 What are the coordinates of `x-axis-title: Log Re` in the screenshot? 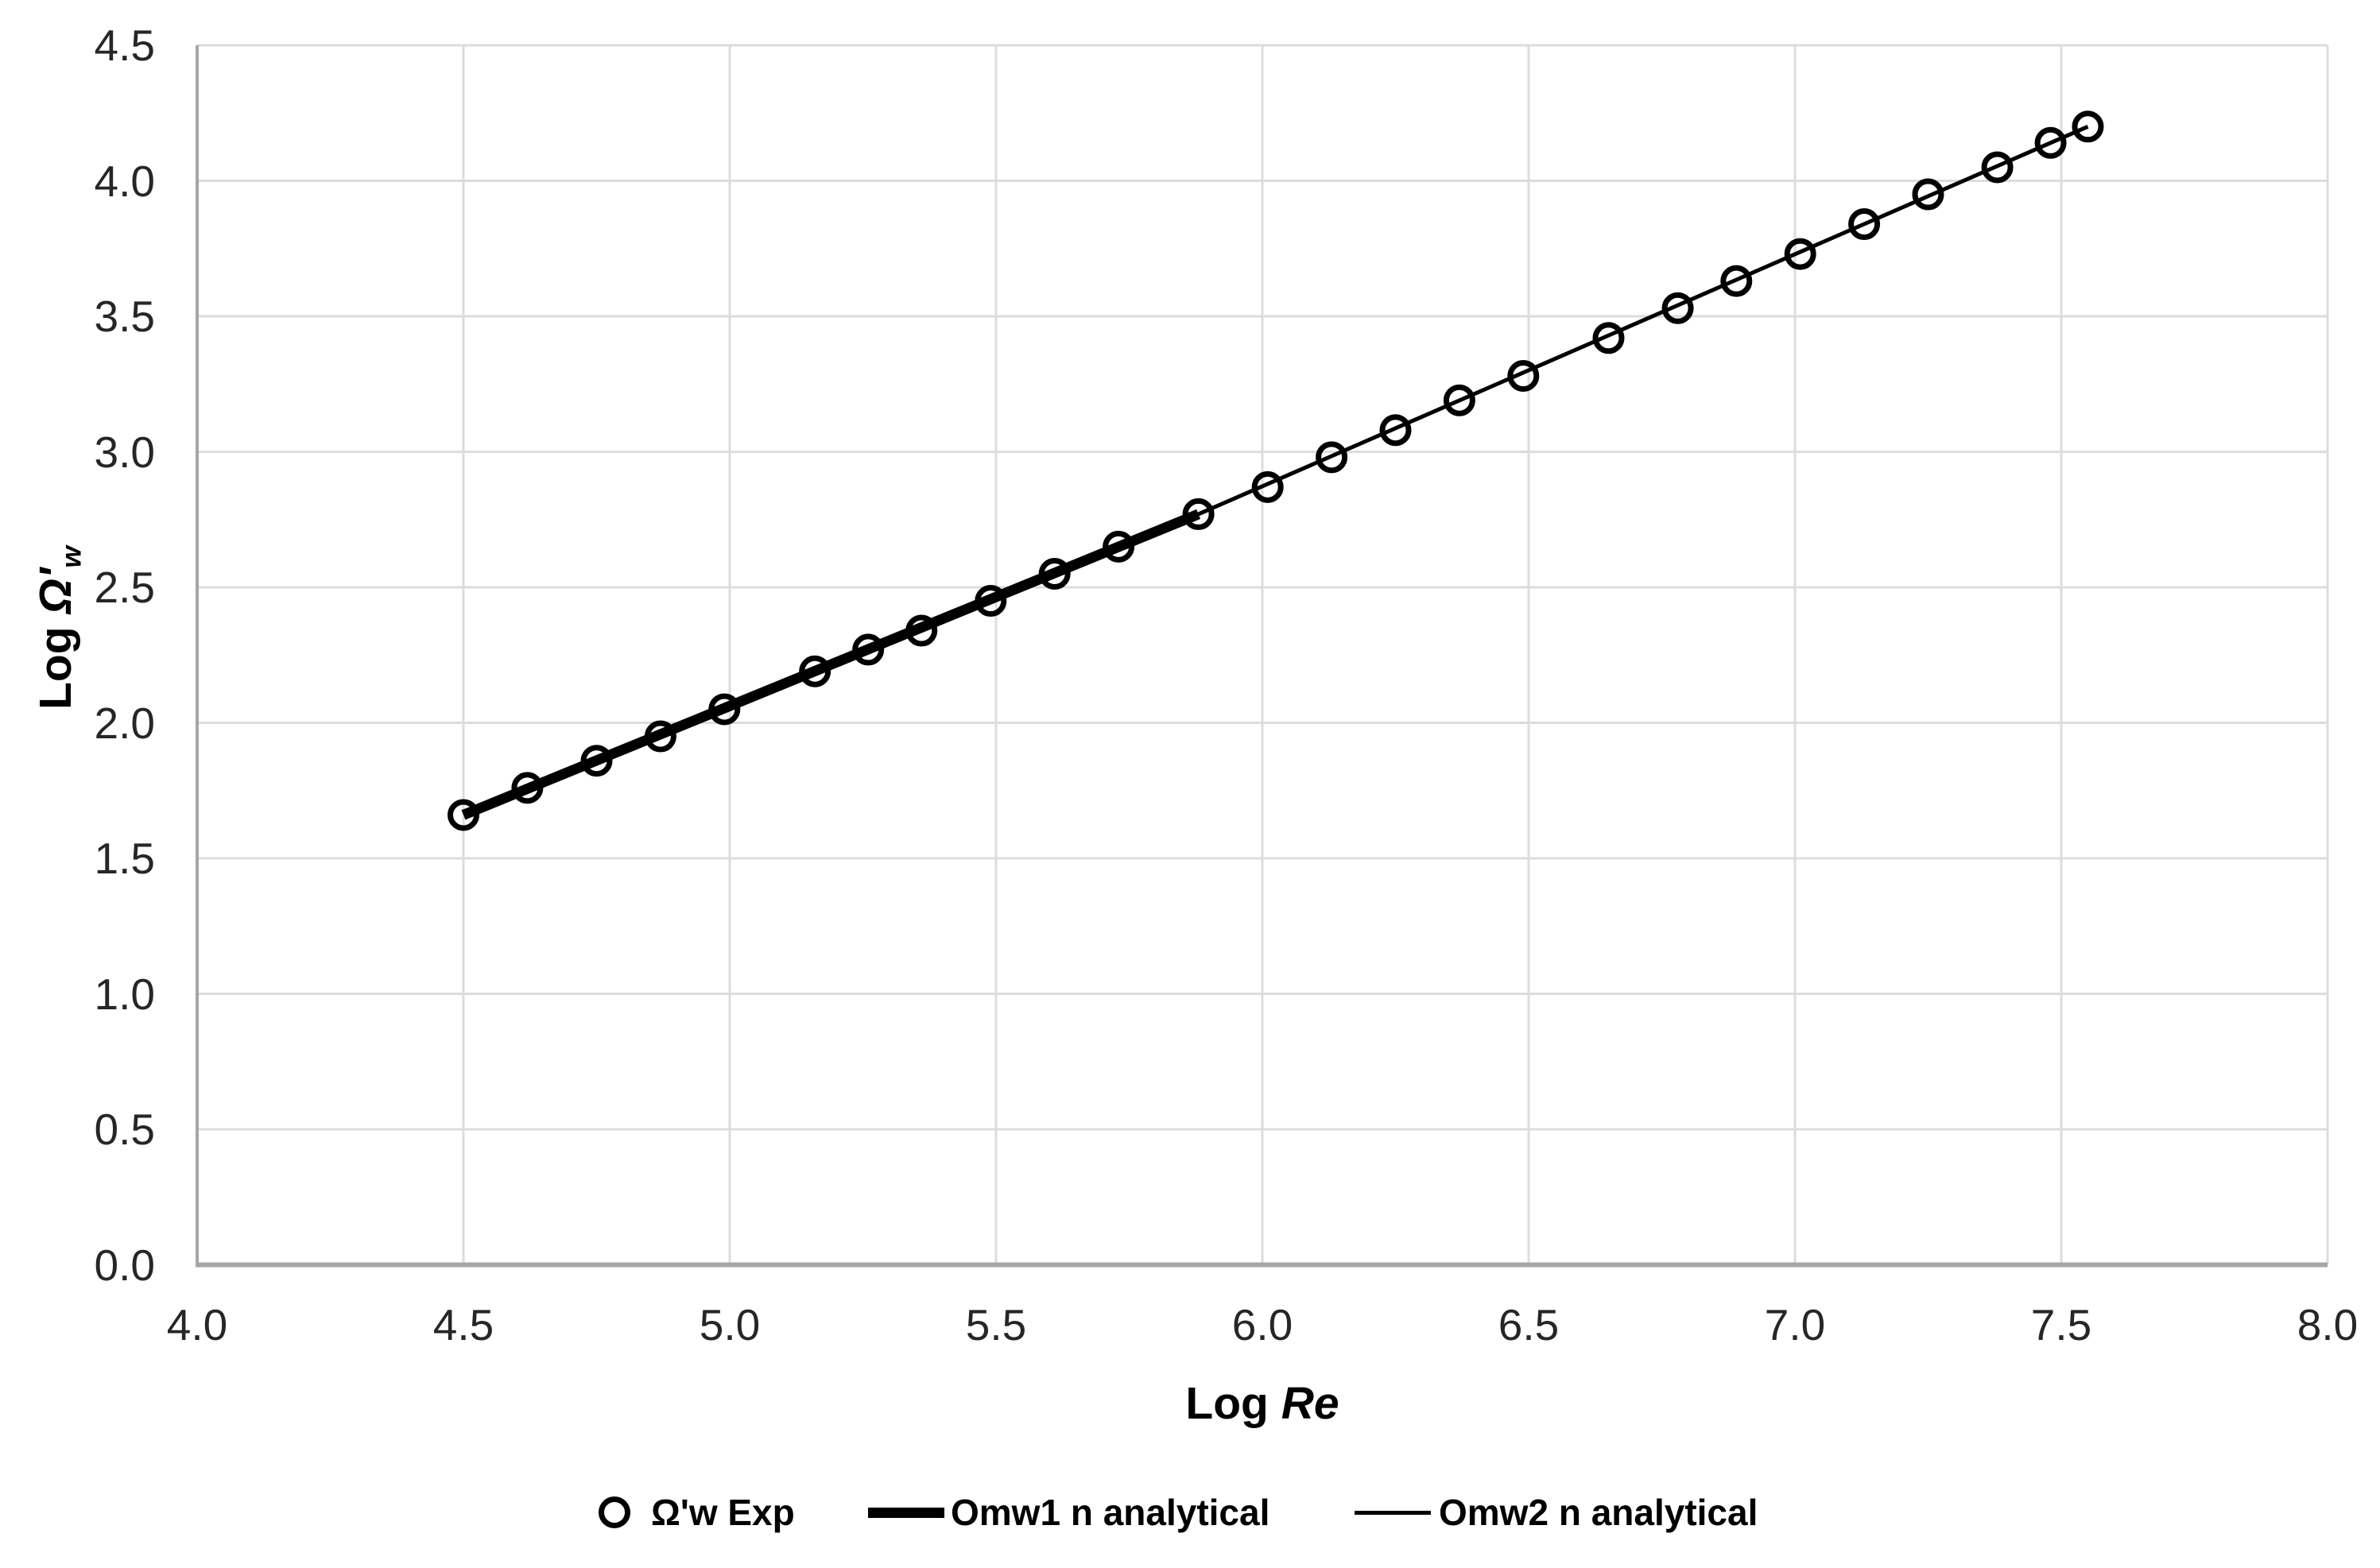 It's located at (1262, 1403).